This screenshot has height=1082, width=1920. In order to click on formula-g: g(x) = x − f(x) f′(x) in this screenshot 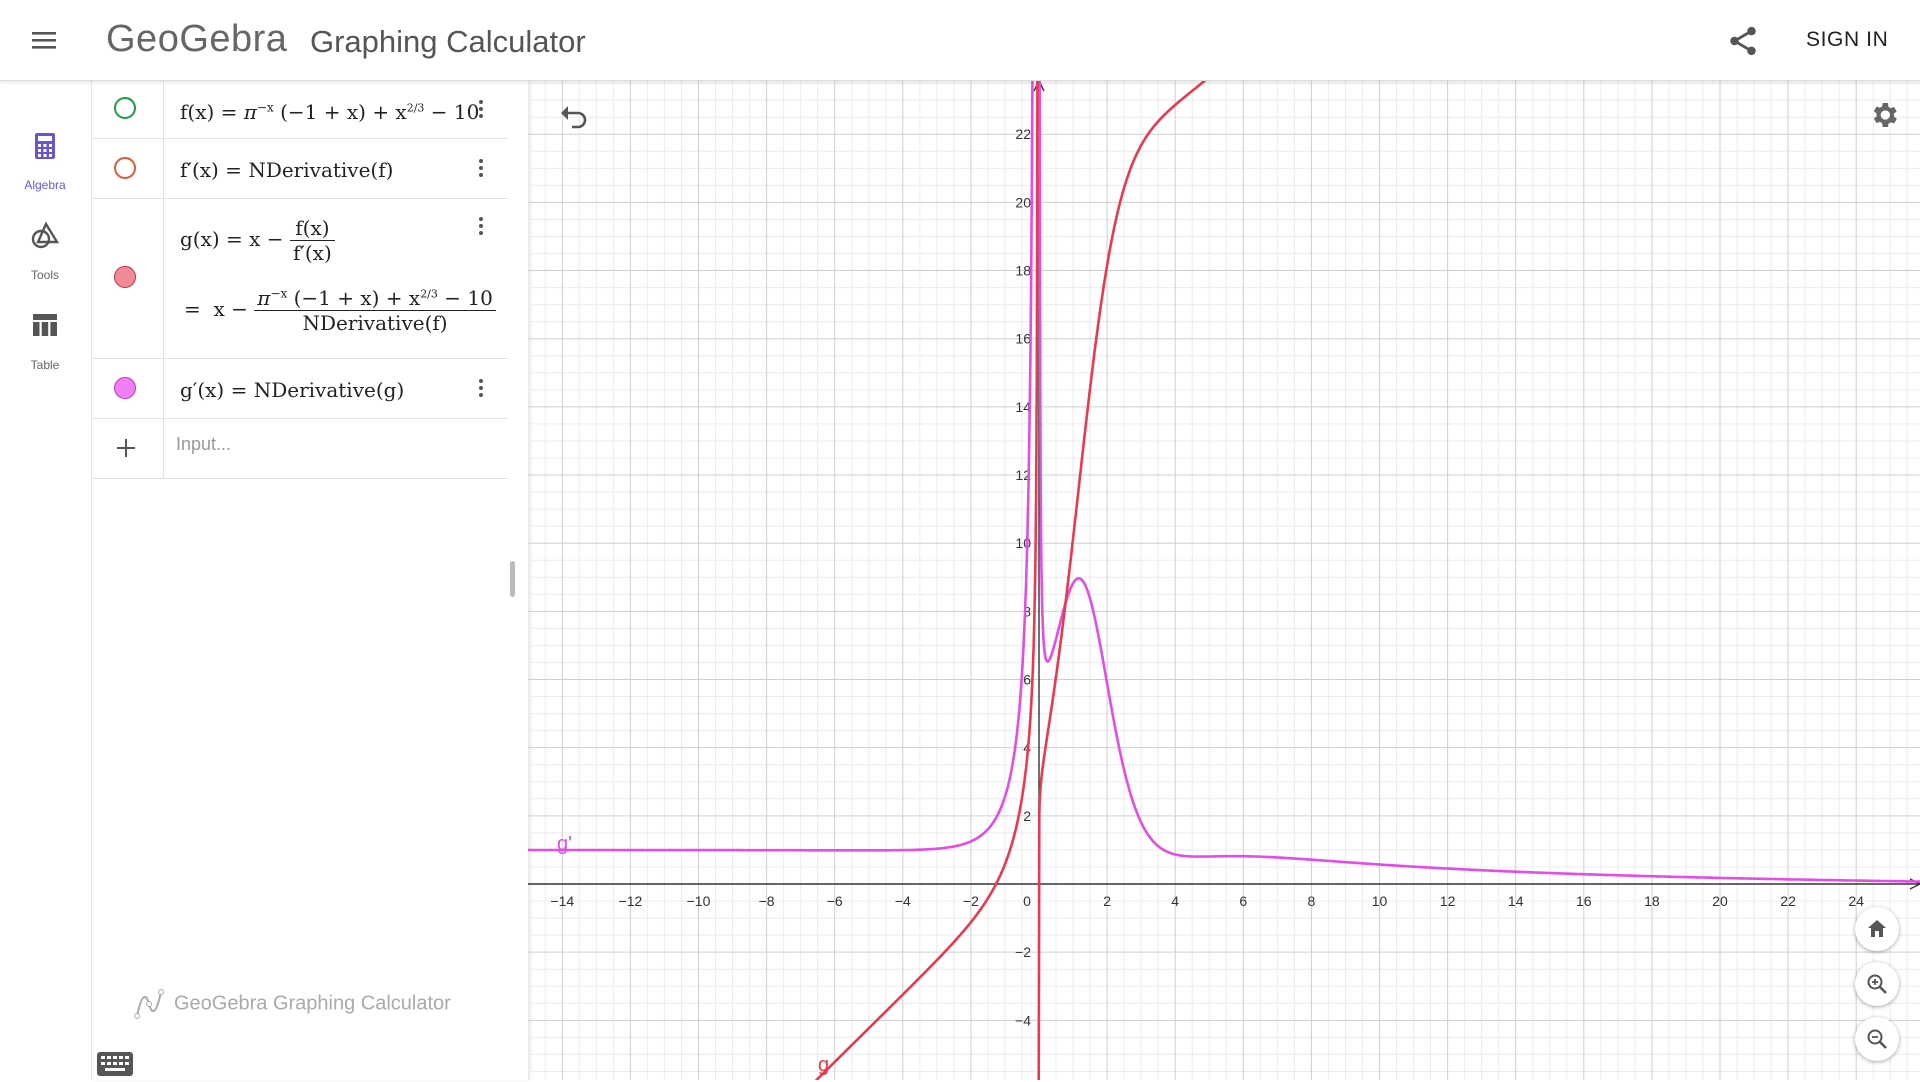, I will do `click(257, 240)`.